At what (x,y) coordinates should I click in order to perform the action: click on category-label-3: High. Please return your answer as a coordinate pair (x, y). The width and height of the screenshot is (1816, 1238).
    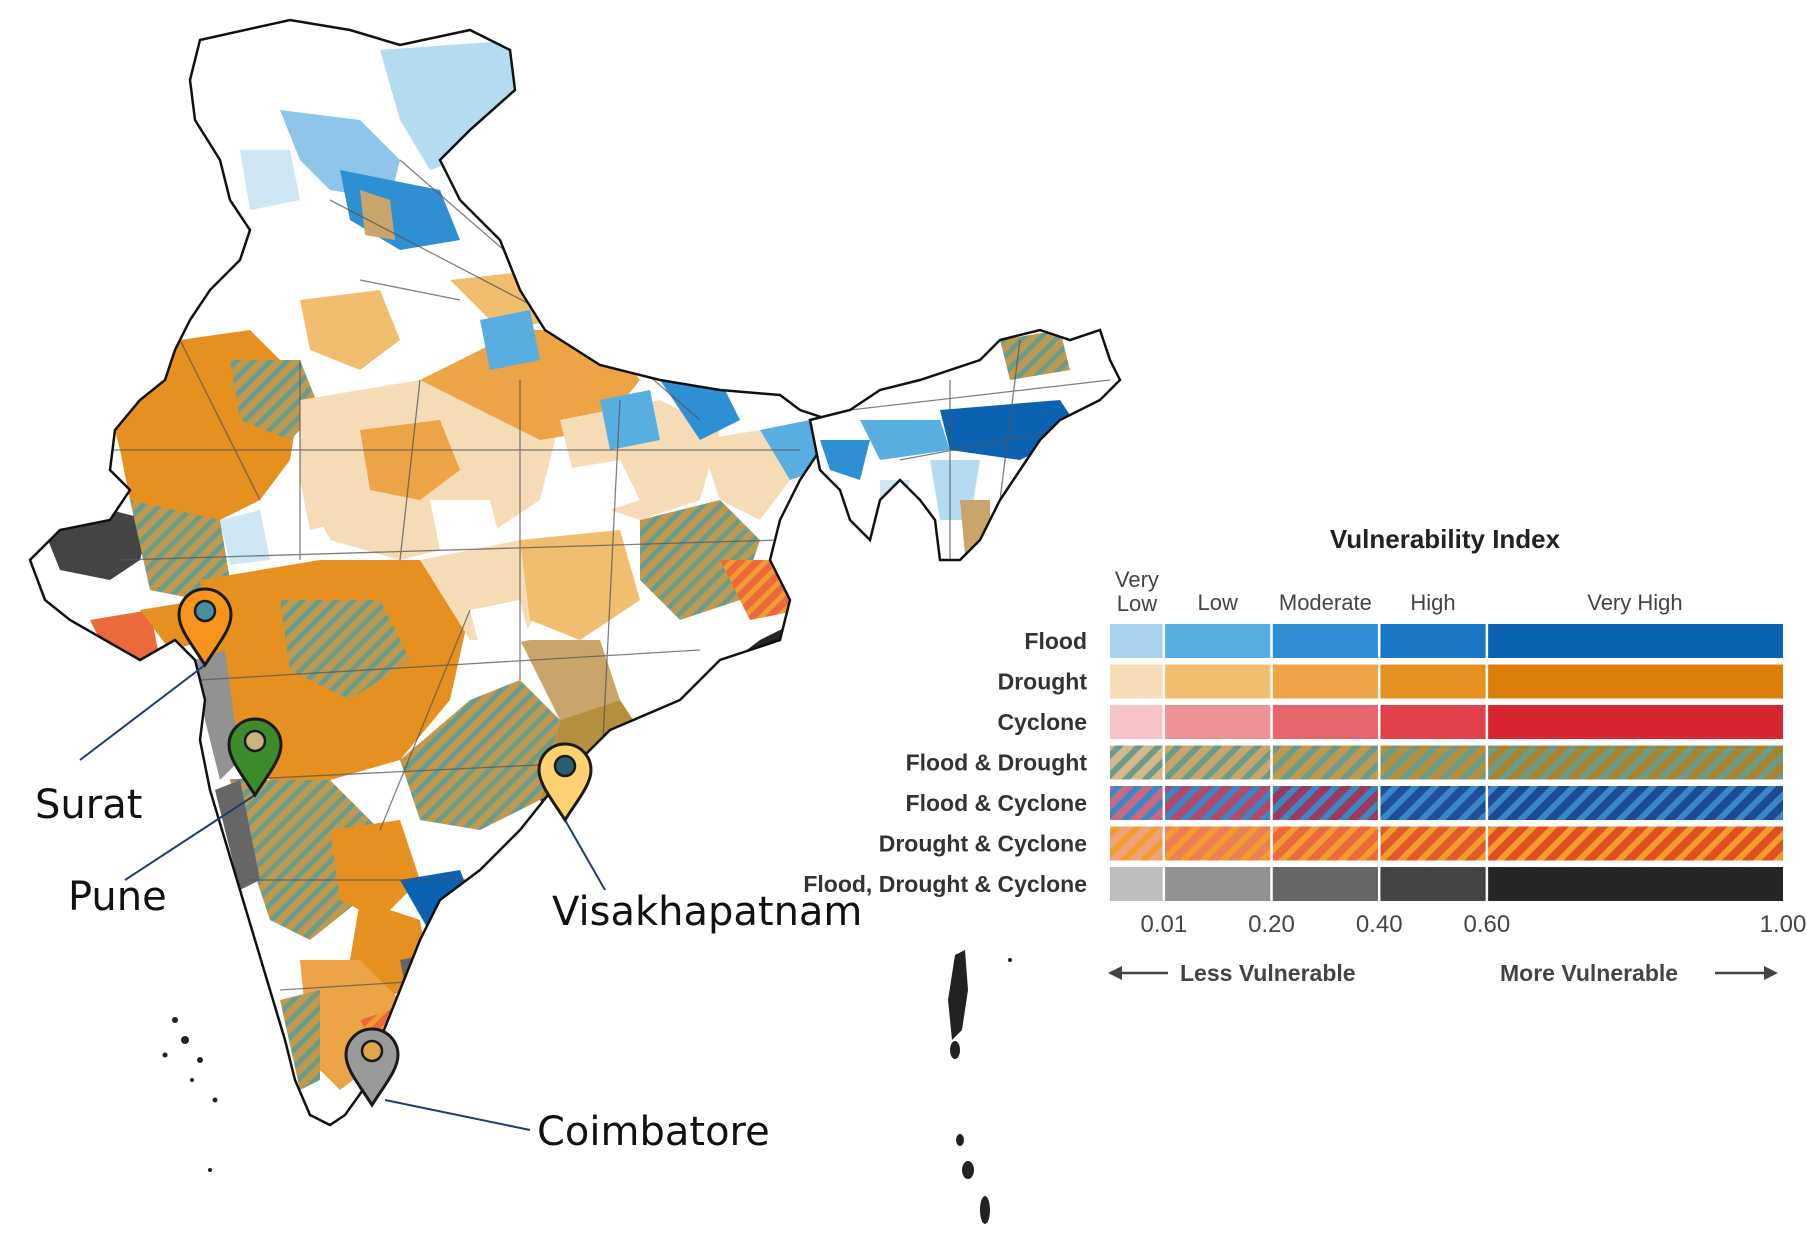
    Looking at the image, I should click on (1432, 602).